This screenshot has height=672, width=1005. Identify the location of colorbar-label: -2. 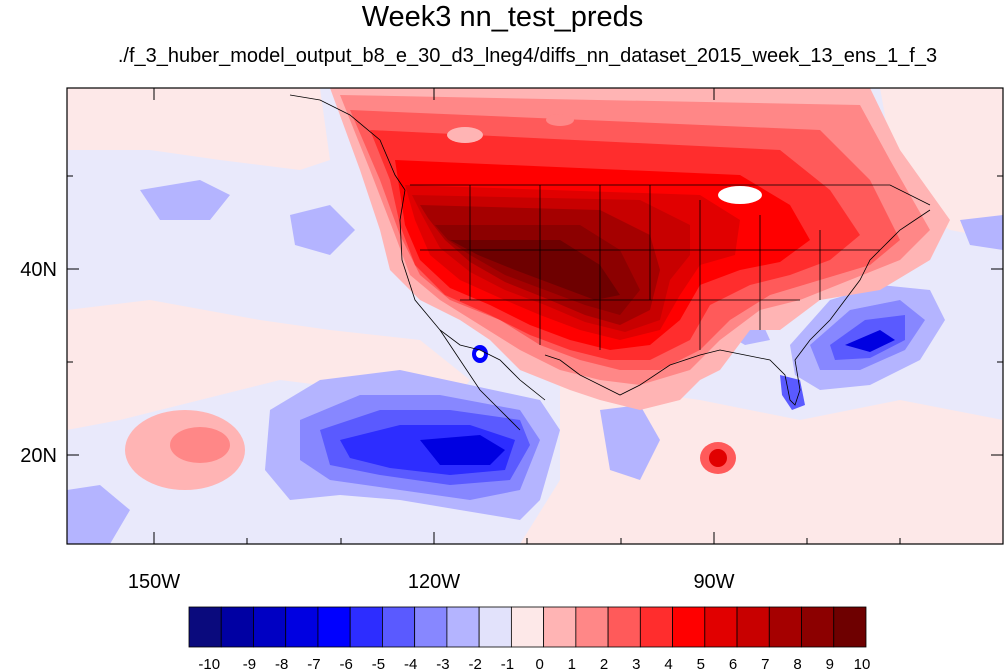
(474, 664).